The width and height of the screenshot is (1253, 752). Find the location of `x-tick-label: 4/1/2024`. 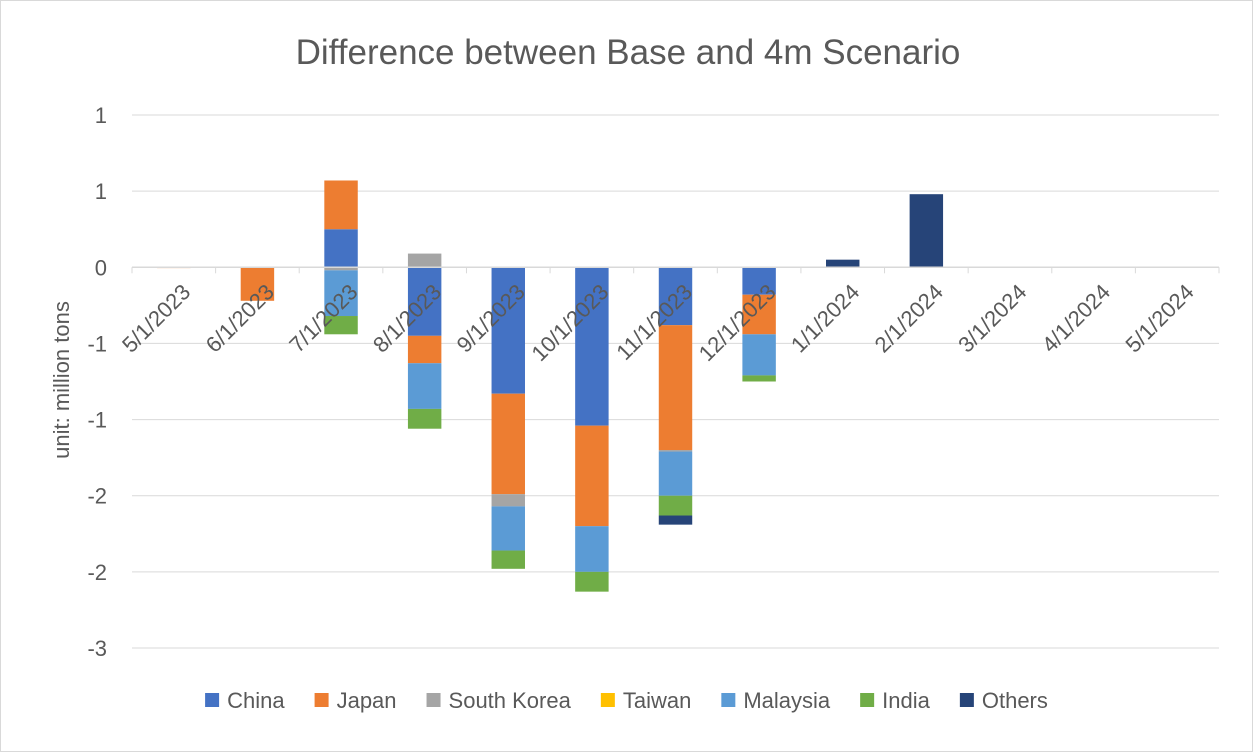

x-tick-label: 4/1/2024 is located at coordinates (1076, 318).